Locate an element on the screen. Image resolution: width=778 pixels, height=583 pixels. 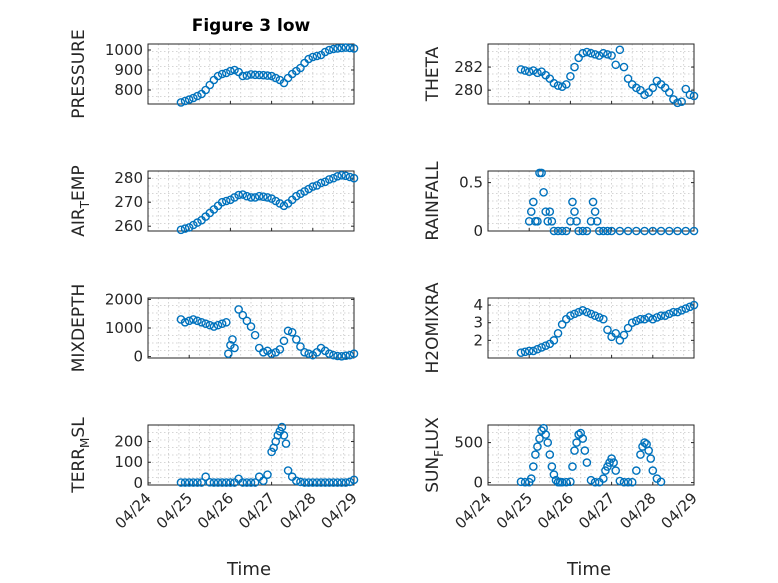
panel-5-ytick-label: 3 is located at coordinates (478, 323).